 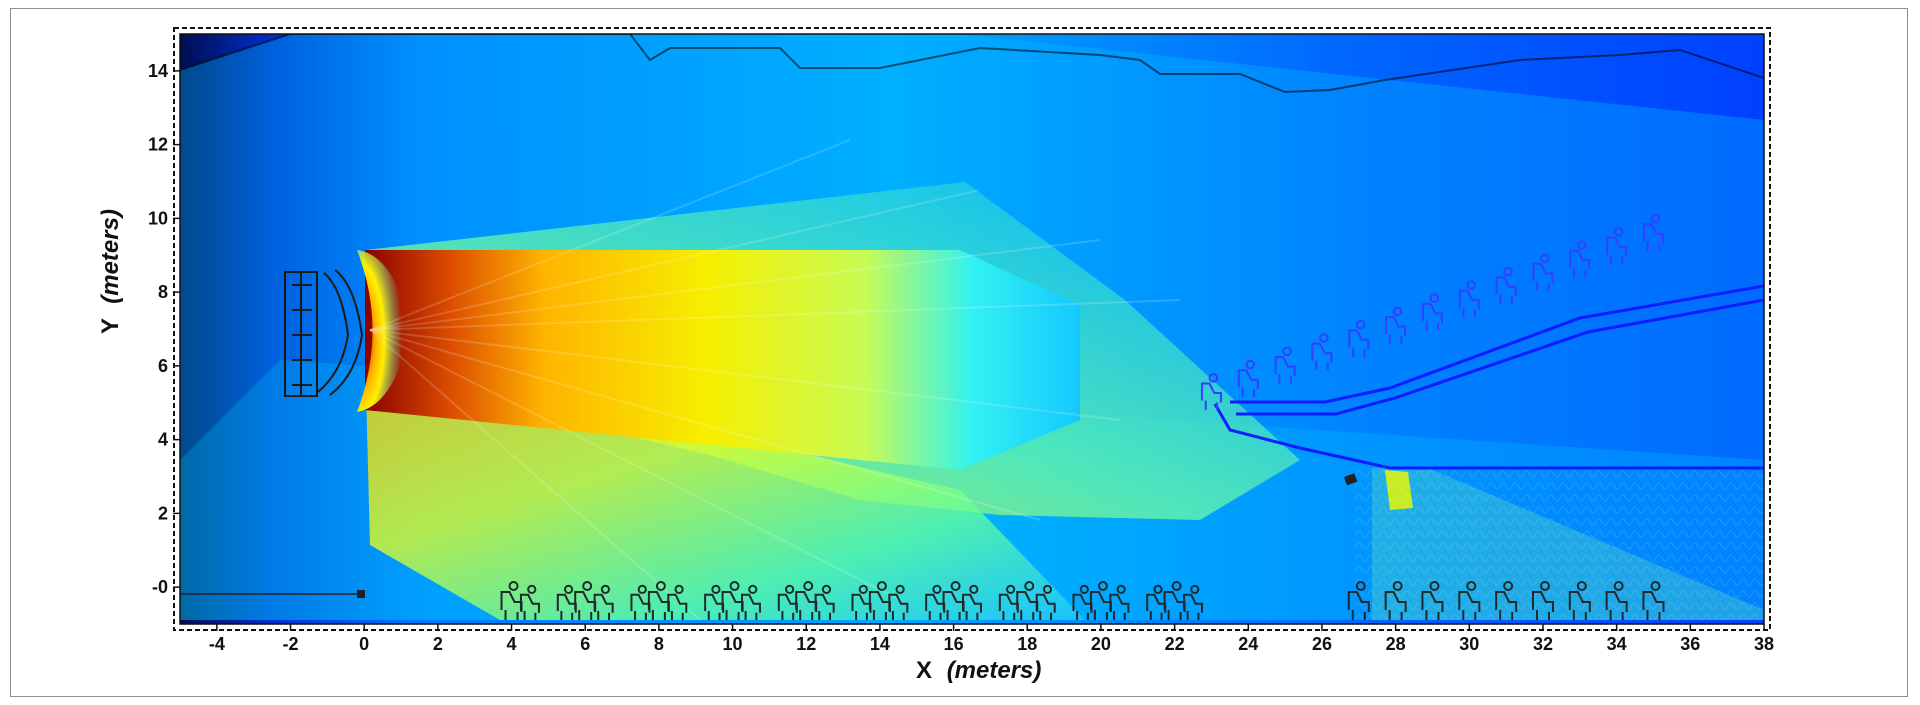 What do you see at coordinates (1175, 644) in the screenshot?
I see `x-tick-label: 22` at bounding box center [1175, 644].